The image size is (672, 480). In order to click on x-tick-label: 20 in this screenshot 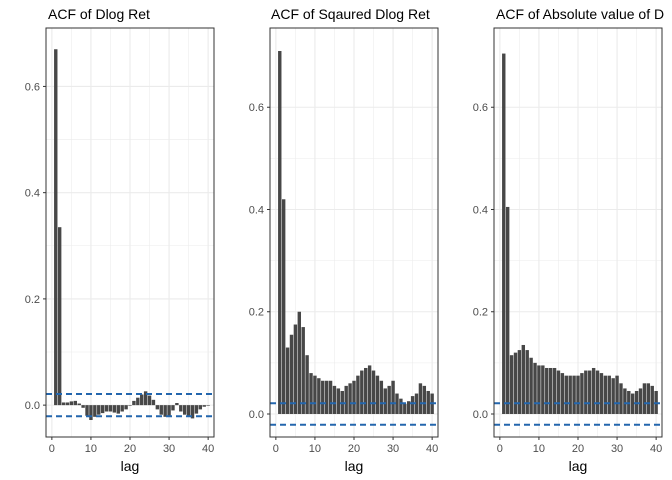, I will do `click(130, 449)`.